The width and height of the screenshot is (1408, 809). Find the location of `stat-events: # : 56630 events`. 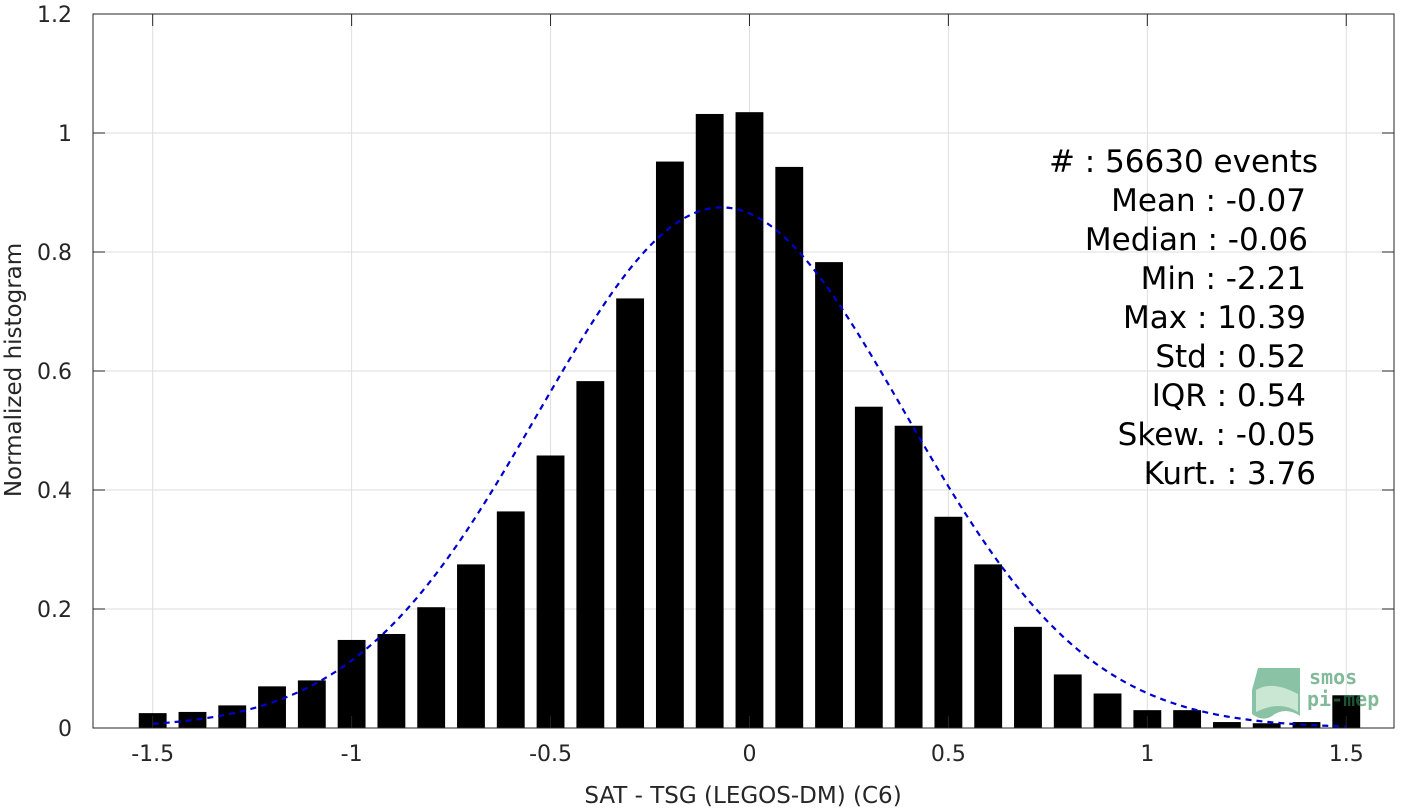

stat-events: # : 56630 events is located at coordinates (1183, 162).